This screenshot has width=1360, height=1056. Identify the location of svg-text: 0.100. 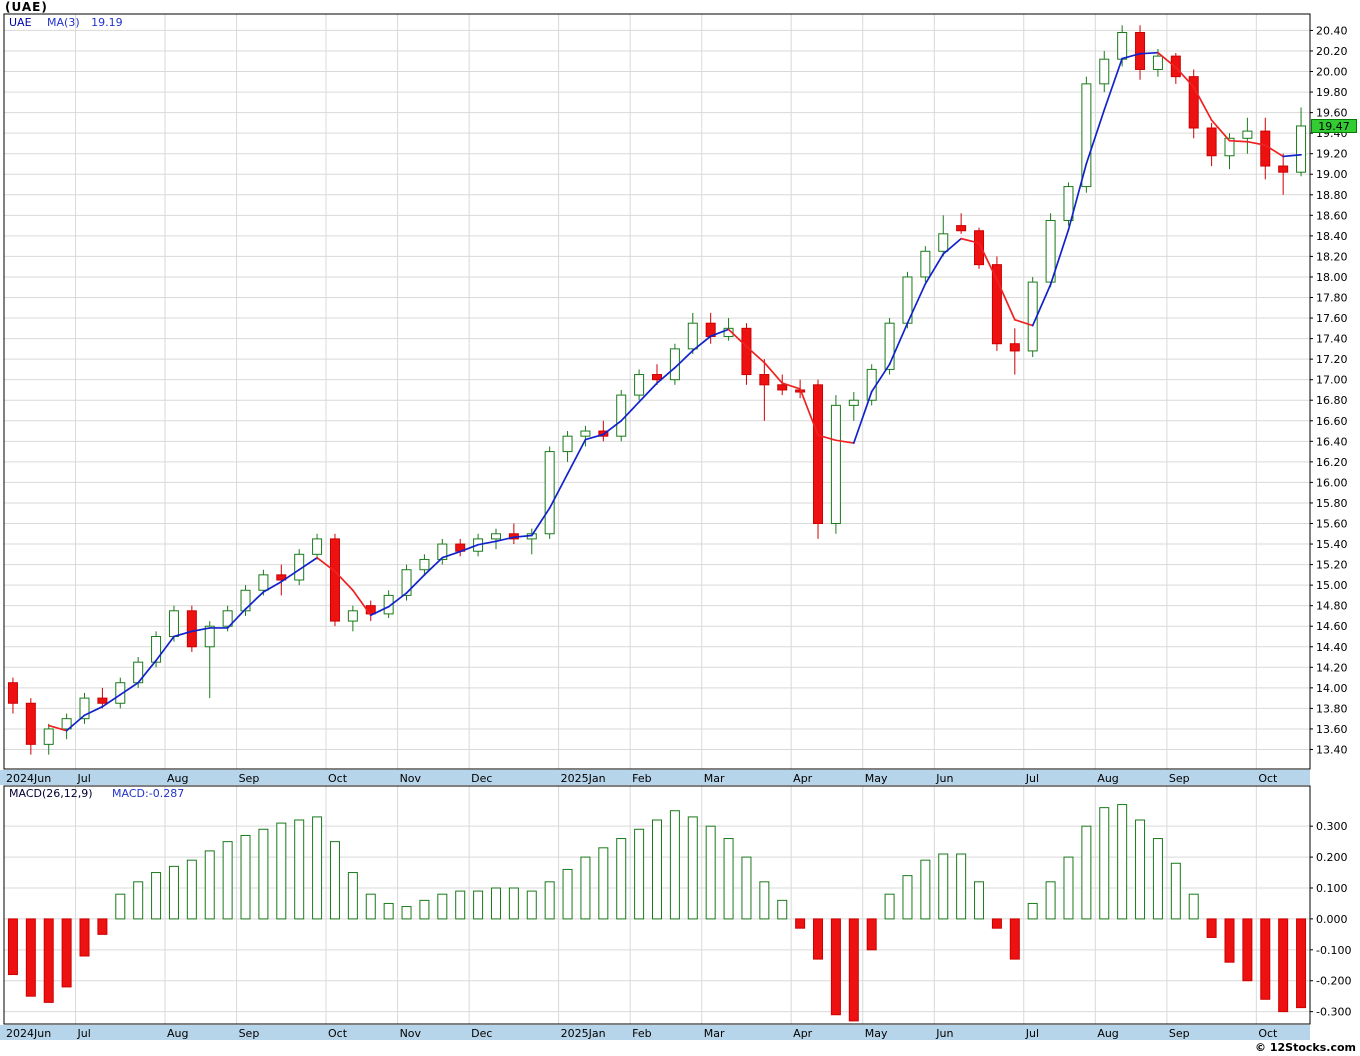
(1332, 888).